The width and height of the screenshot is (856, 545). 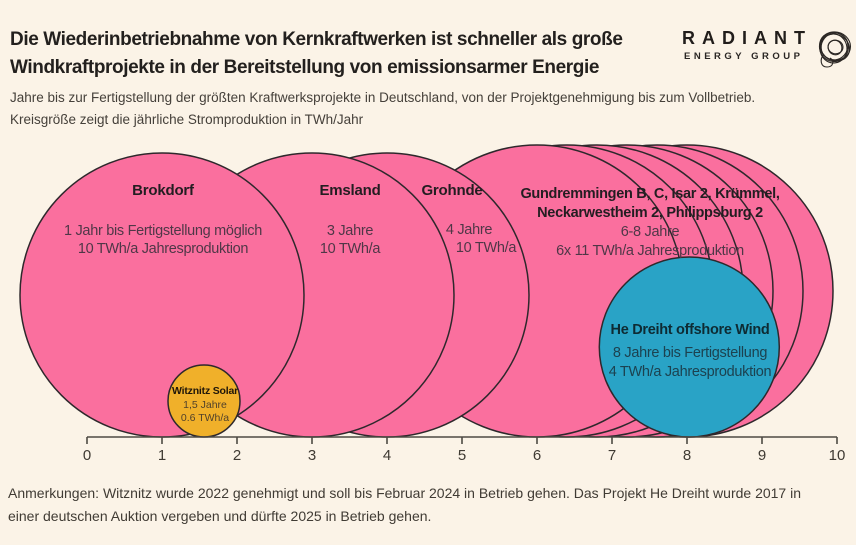 I want to click on axis-tick-label: 6, so click(x=537, y=455).